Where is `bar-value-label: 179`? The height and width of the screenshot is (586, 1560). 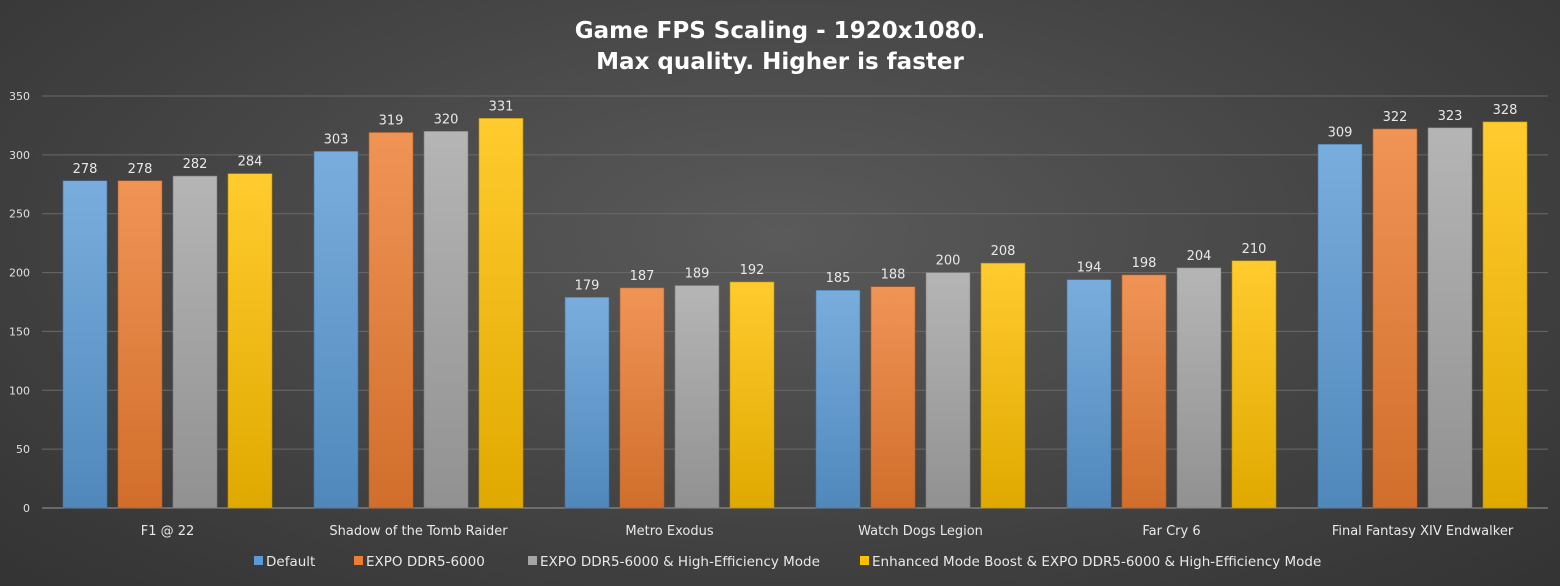
bar-value-label: 179 is located at coordinates (587, 285).